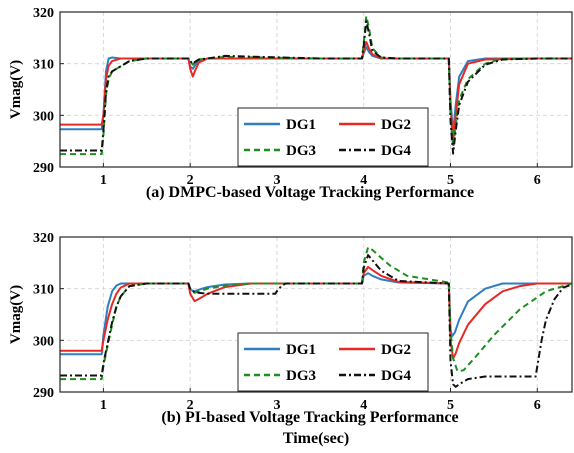  Describe the element at coordinates (16, 89) in the screenshot. I see `panel-a-ylabel: Vmag(V)` at that location.